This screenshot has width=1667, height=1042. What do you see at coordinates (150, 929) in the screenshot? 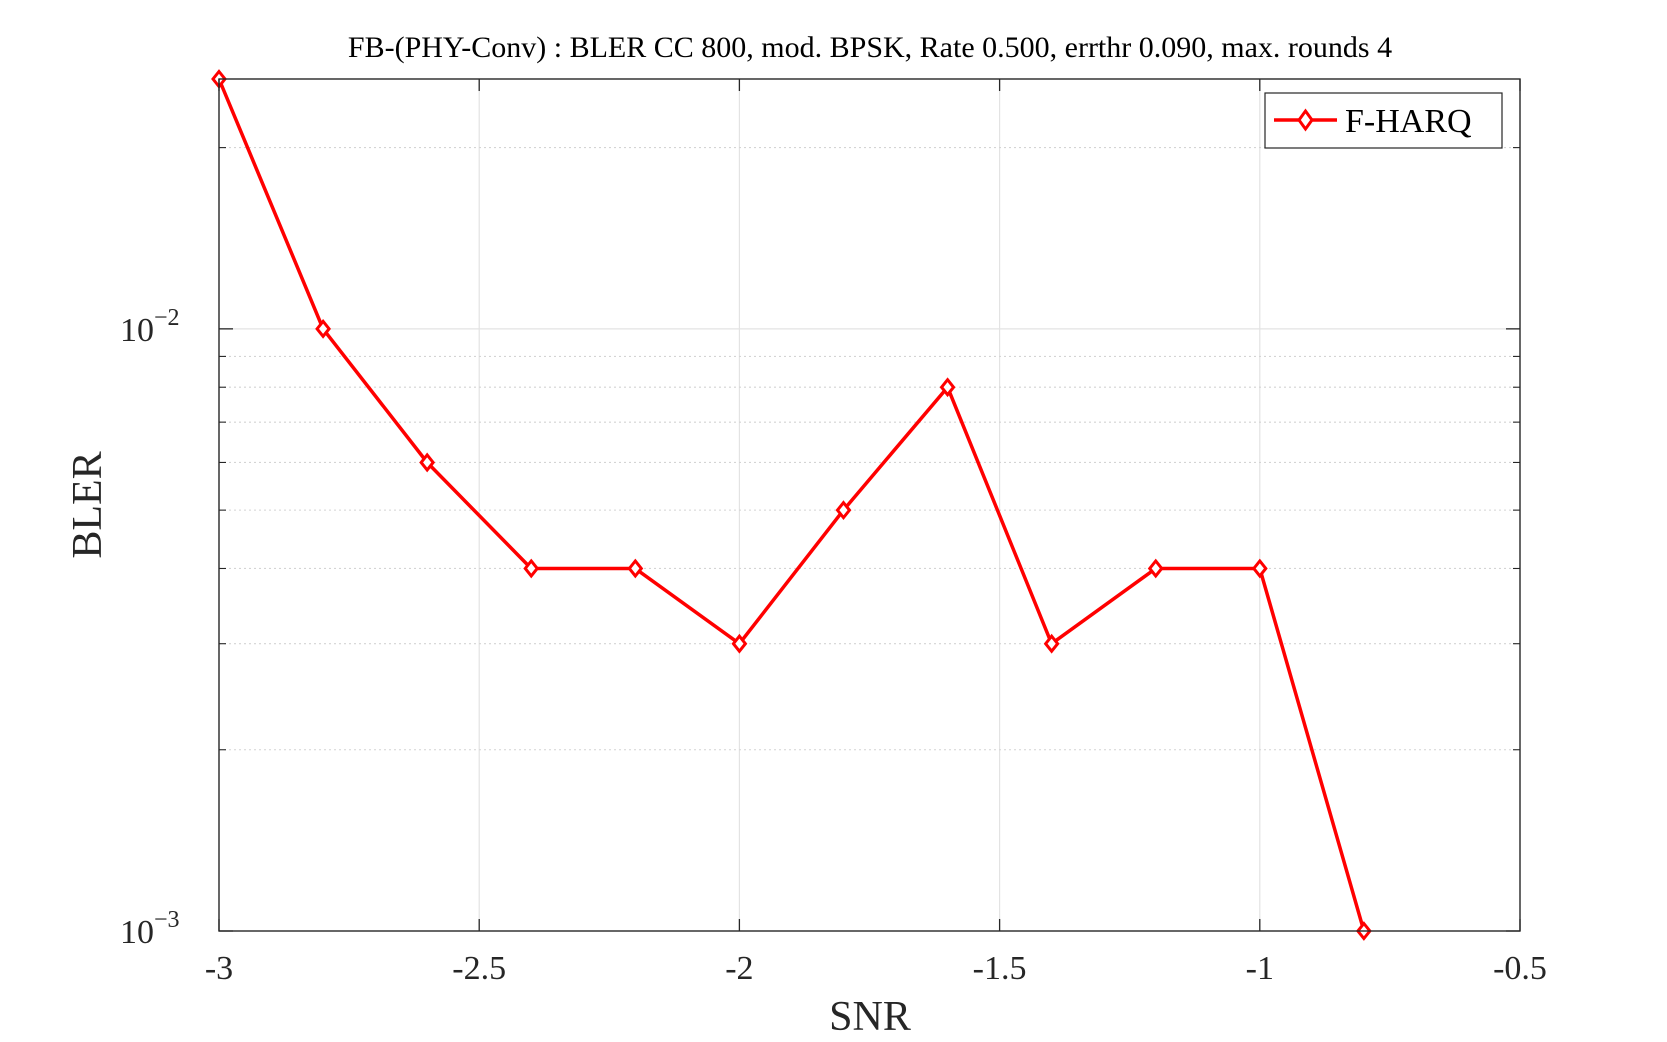
I see `y-tick-label: 10⁻³` at bounding box center [150, 929].